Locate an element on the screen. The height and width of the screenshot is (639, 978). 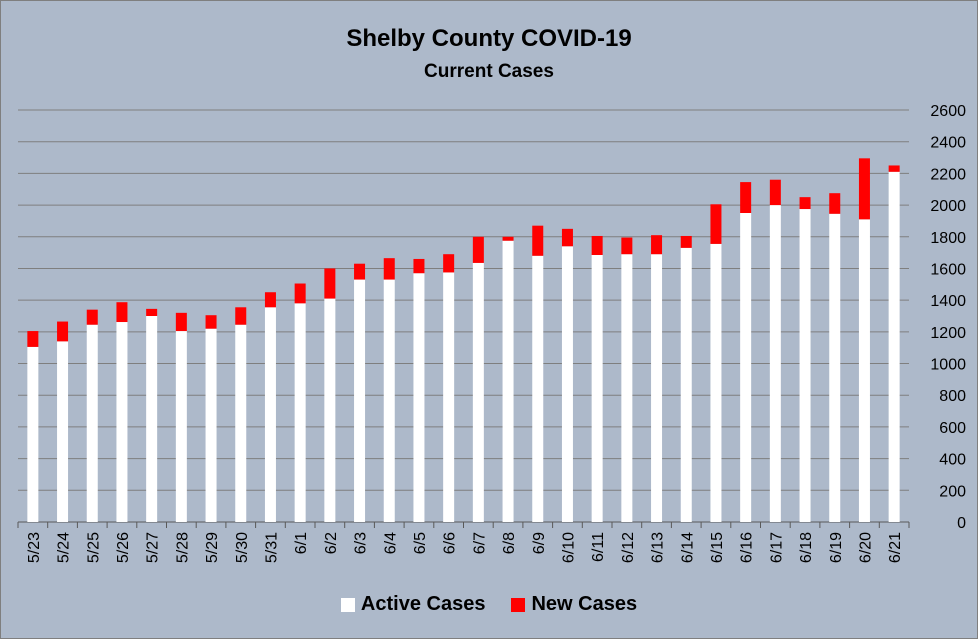
legend-label-active: Active Cases is located at coordinates (423, 604).